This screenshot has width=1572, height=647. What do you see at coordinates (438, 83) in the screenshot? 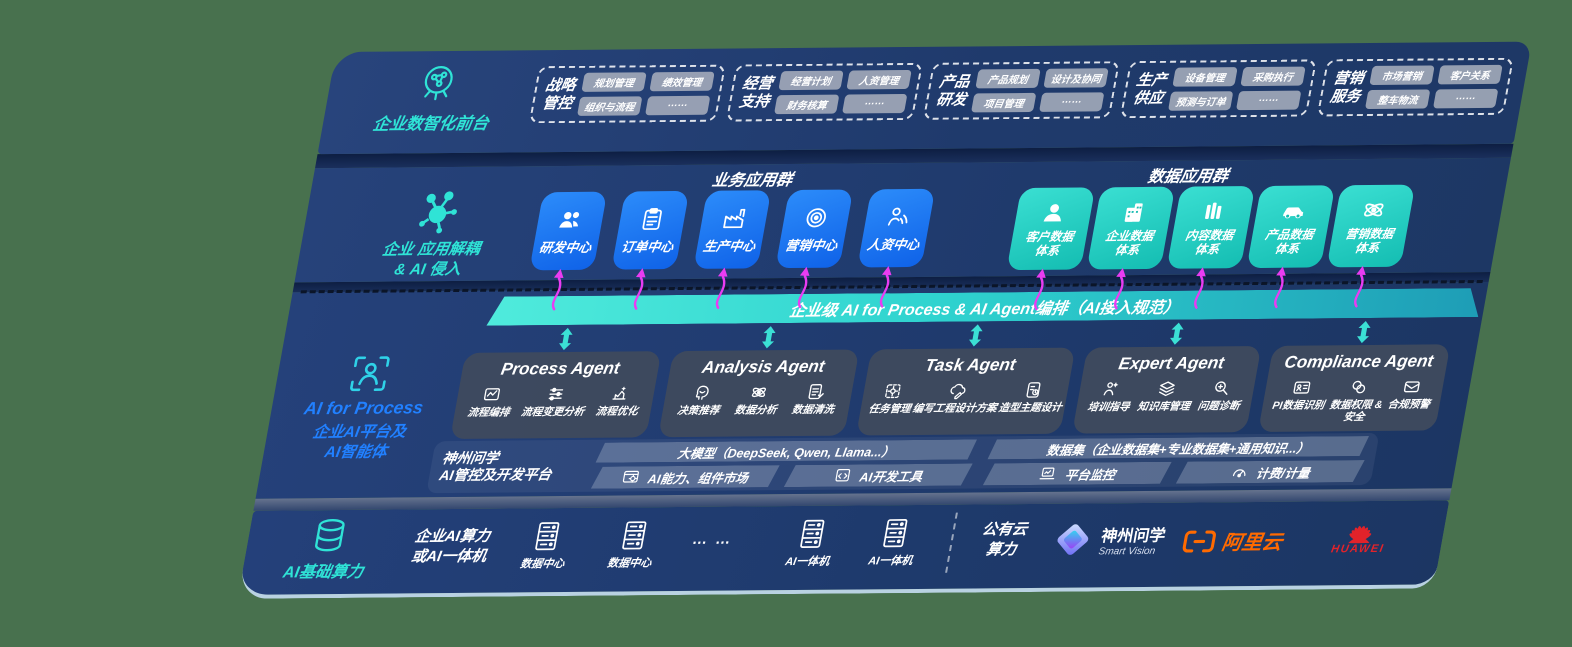
I see `brain-icon` at bounding box center [438, 83].